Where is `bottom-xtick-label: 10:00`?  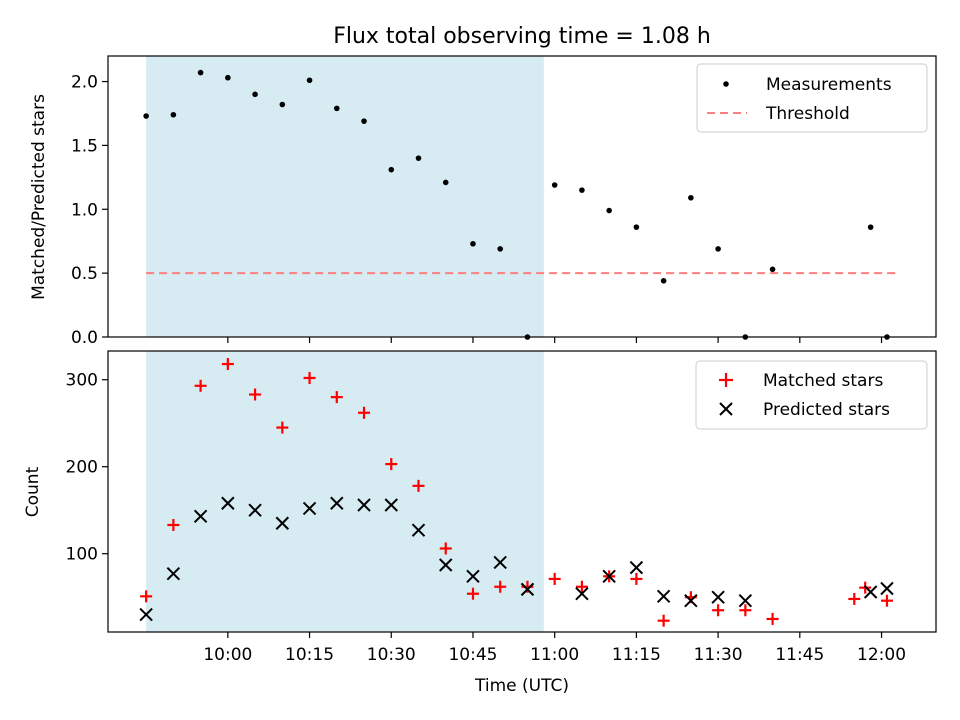 bottom-xtick-label: 10:00 is located at coordinates (227, 655).